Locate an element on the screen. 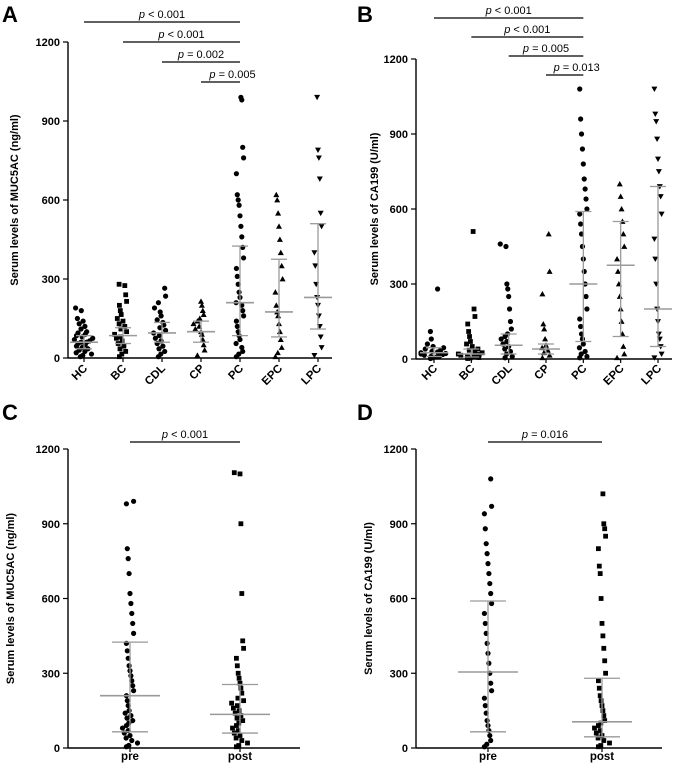  significance-label: p = 0.013 is located at coordinates (576, 68).